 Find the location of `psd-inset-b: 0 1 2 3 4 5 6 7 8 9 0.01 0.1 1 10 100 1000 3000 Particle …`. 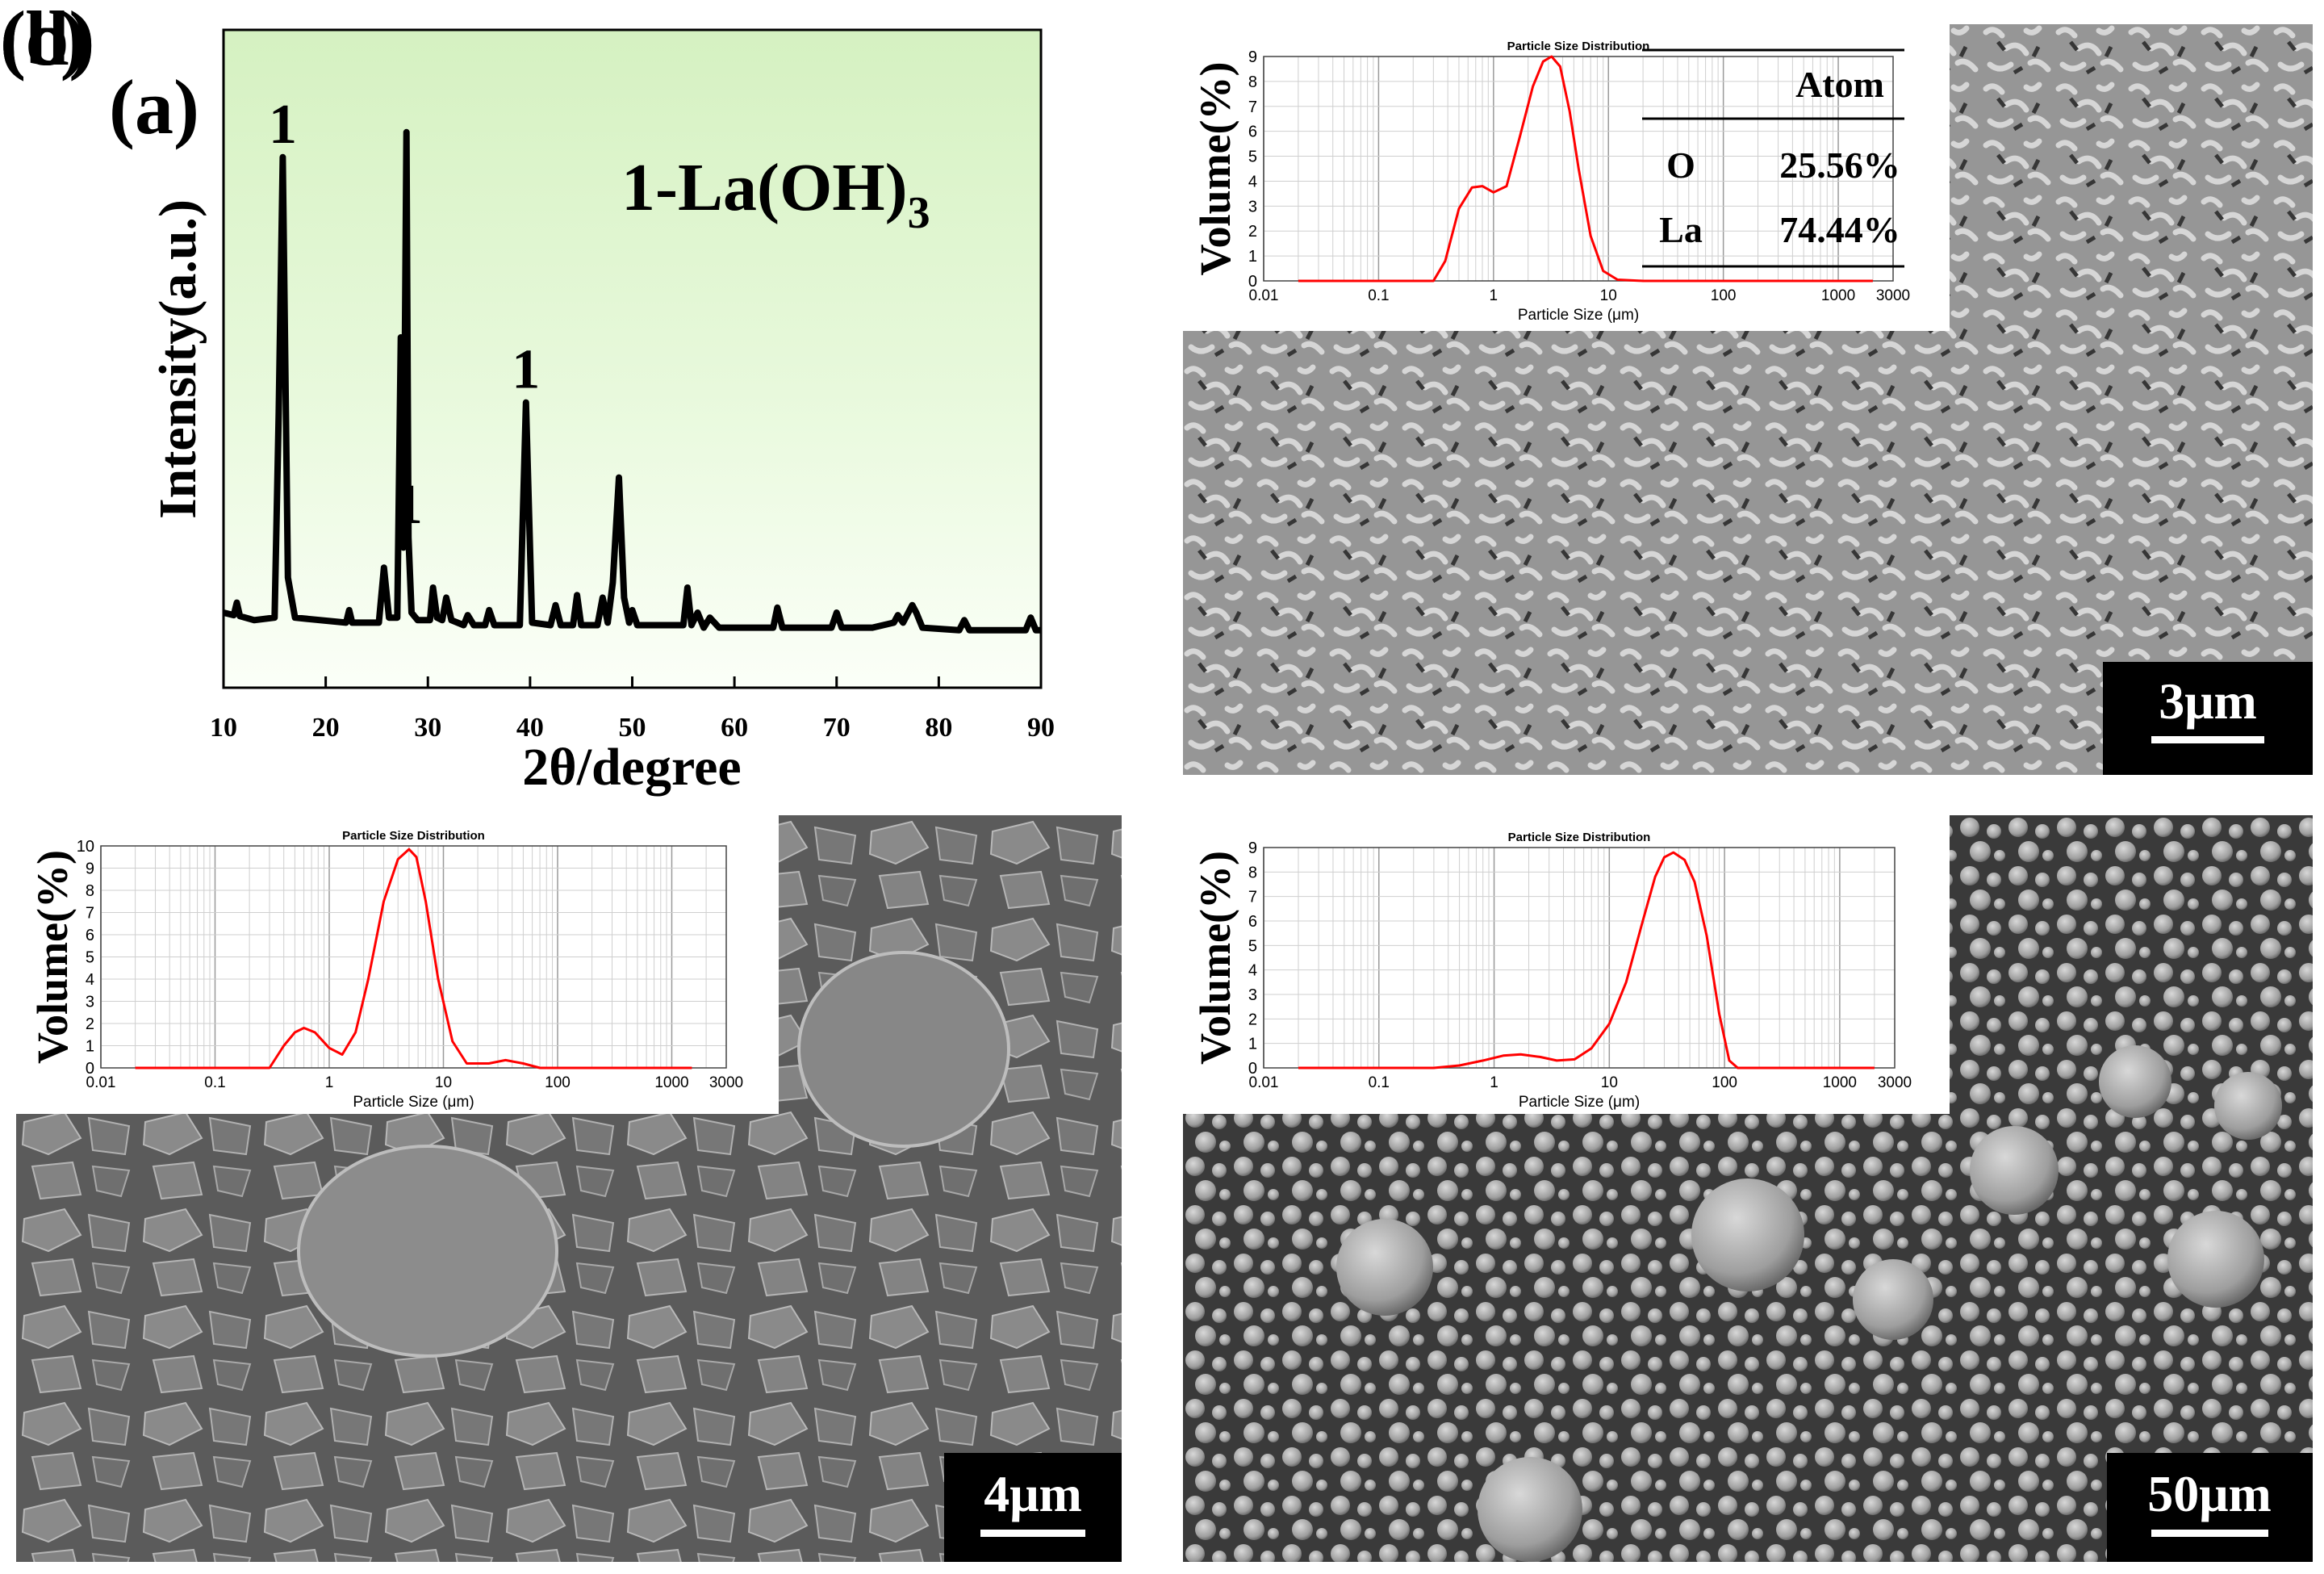

psd-inset-b: 0 1 2 3 4 5 6 7 8 9 0.01 0.1 1 10 100 1000 3000 Particle … is located at coordinates (1566, 177).